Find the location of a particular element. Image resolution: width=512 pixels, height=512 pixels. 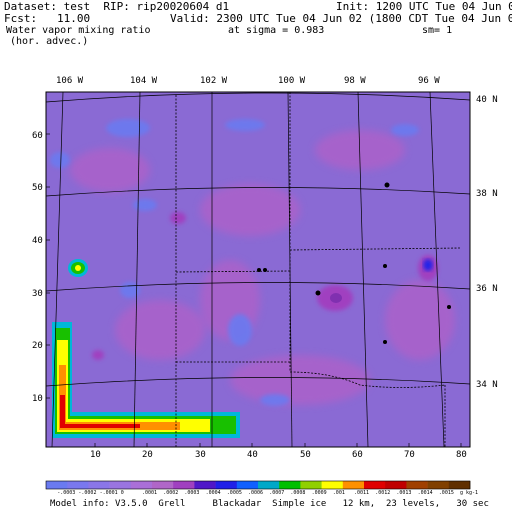

colorbar-label: .0003 is located at coordinates (192, 493).